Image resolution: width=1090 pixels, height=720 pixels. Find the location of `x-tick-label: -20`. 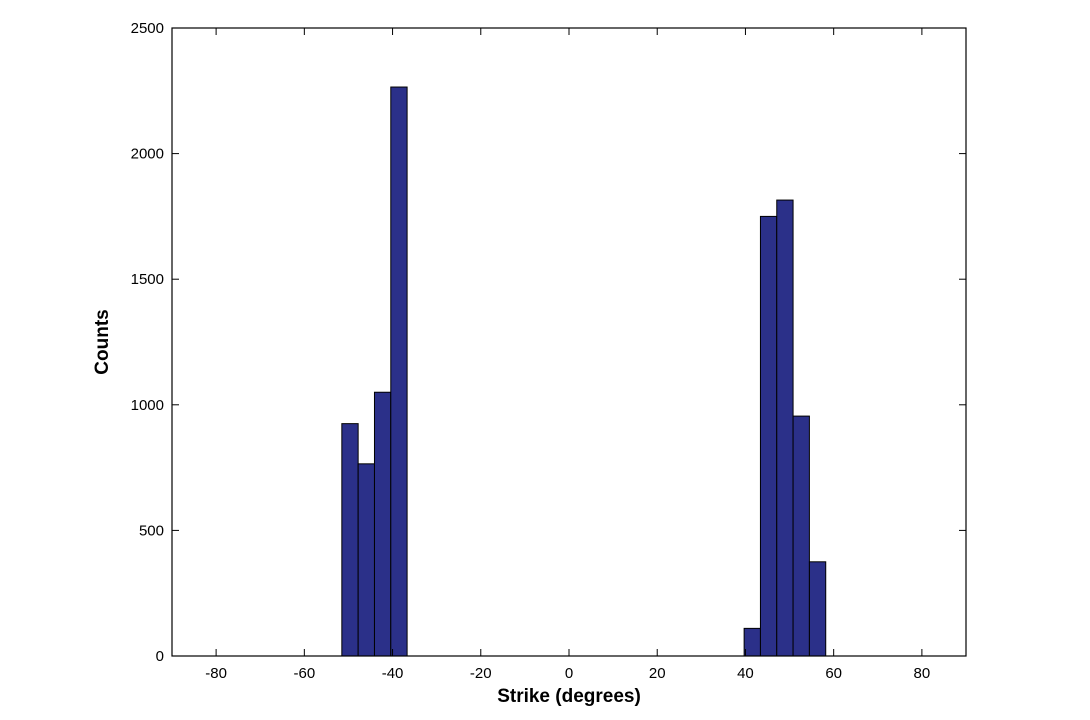

x-tick-label: -20 is located at coordinates (481, 673).